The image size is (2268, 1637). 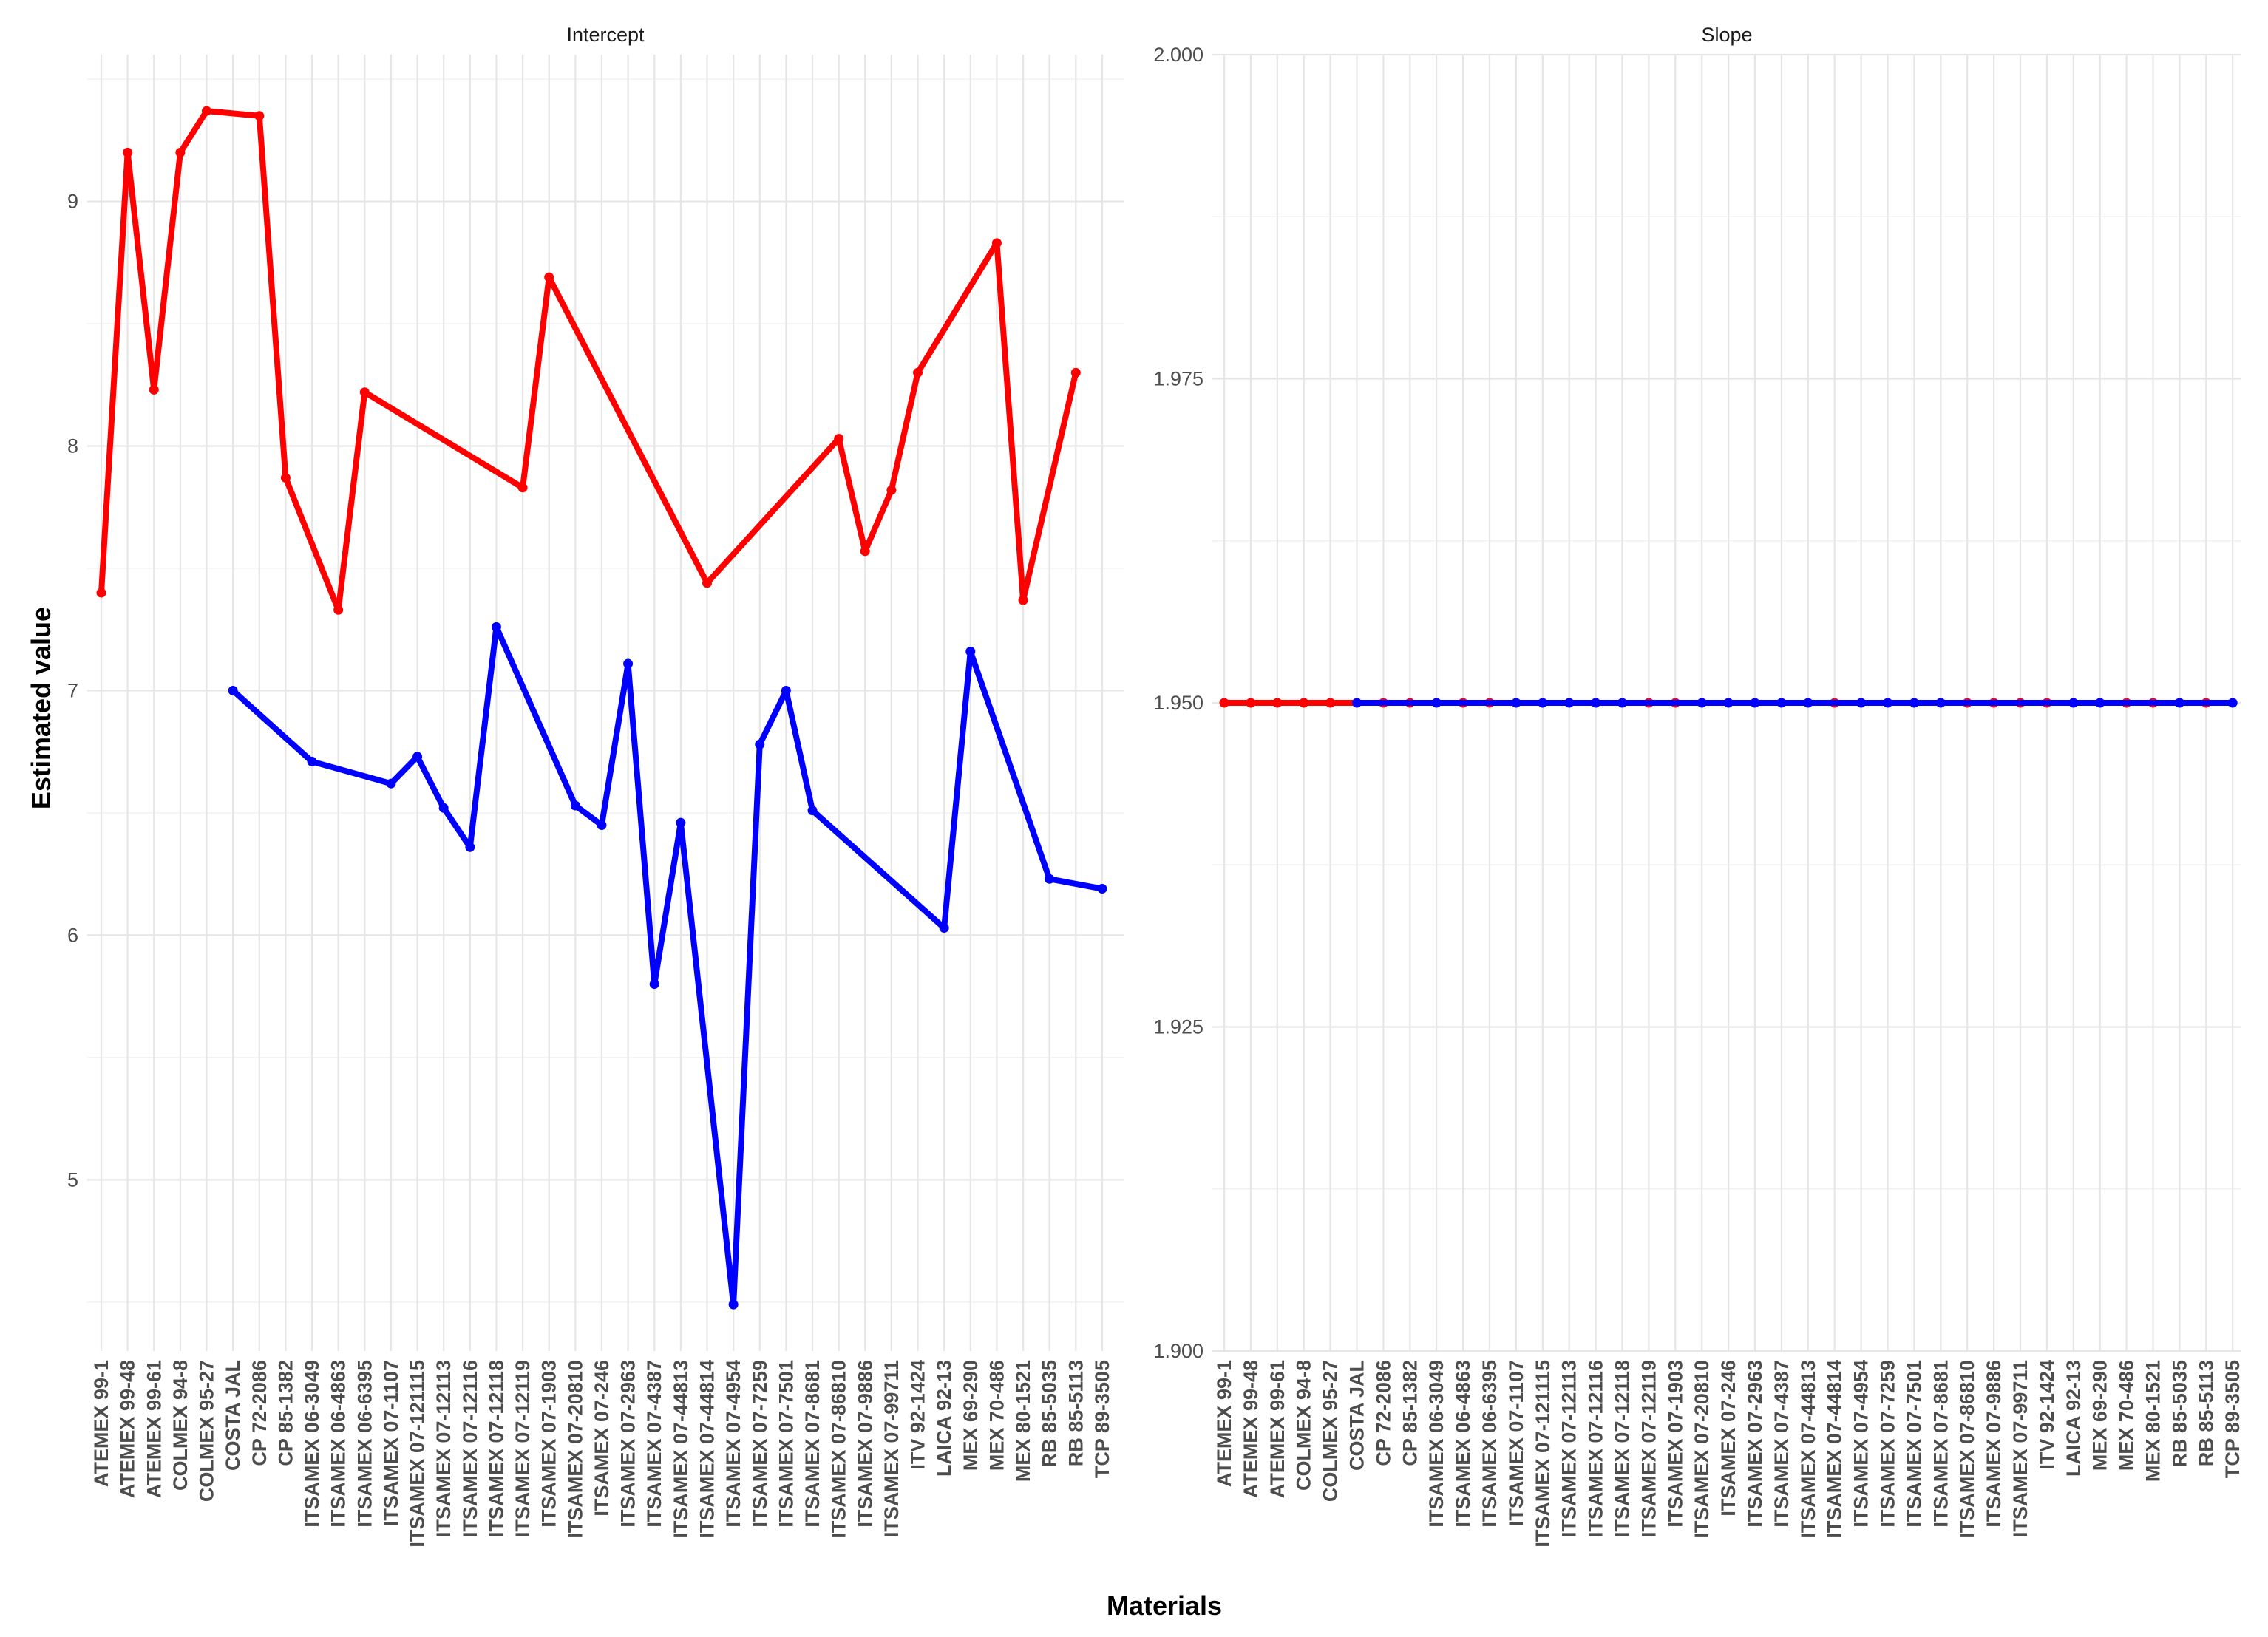 What do you see at coordinates (1178, 703) in the screenshot?
I see `y-tick-label: 1.950` at bounding box center [1178, 703].